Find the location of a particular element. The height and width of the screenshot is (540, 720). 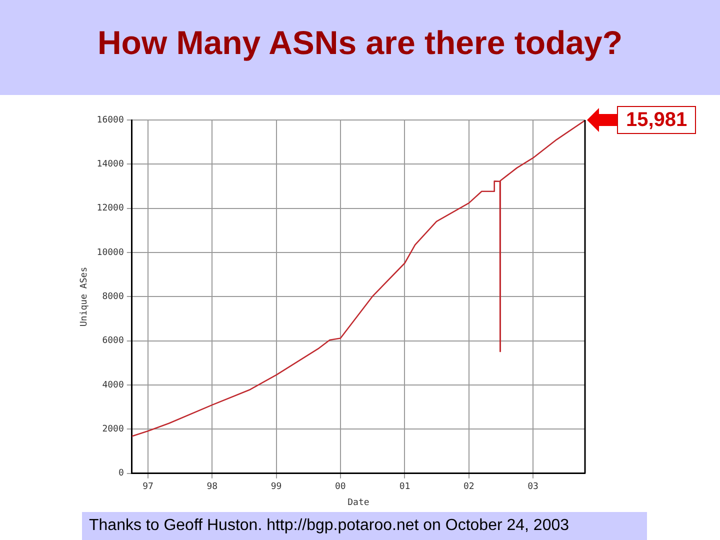

x-tick-label: 02 is located at coordinates (468, 487).